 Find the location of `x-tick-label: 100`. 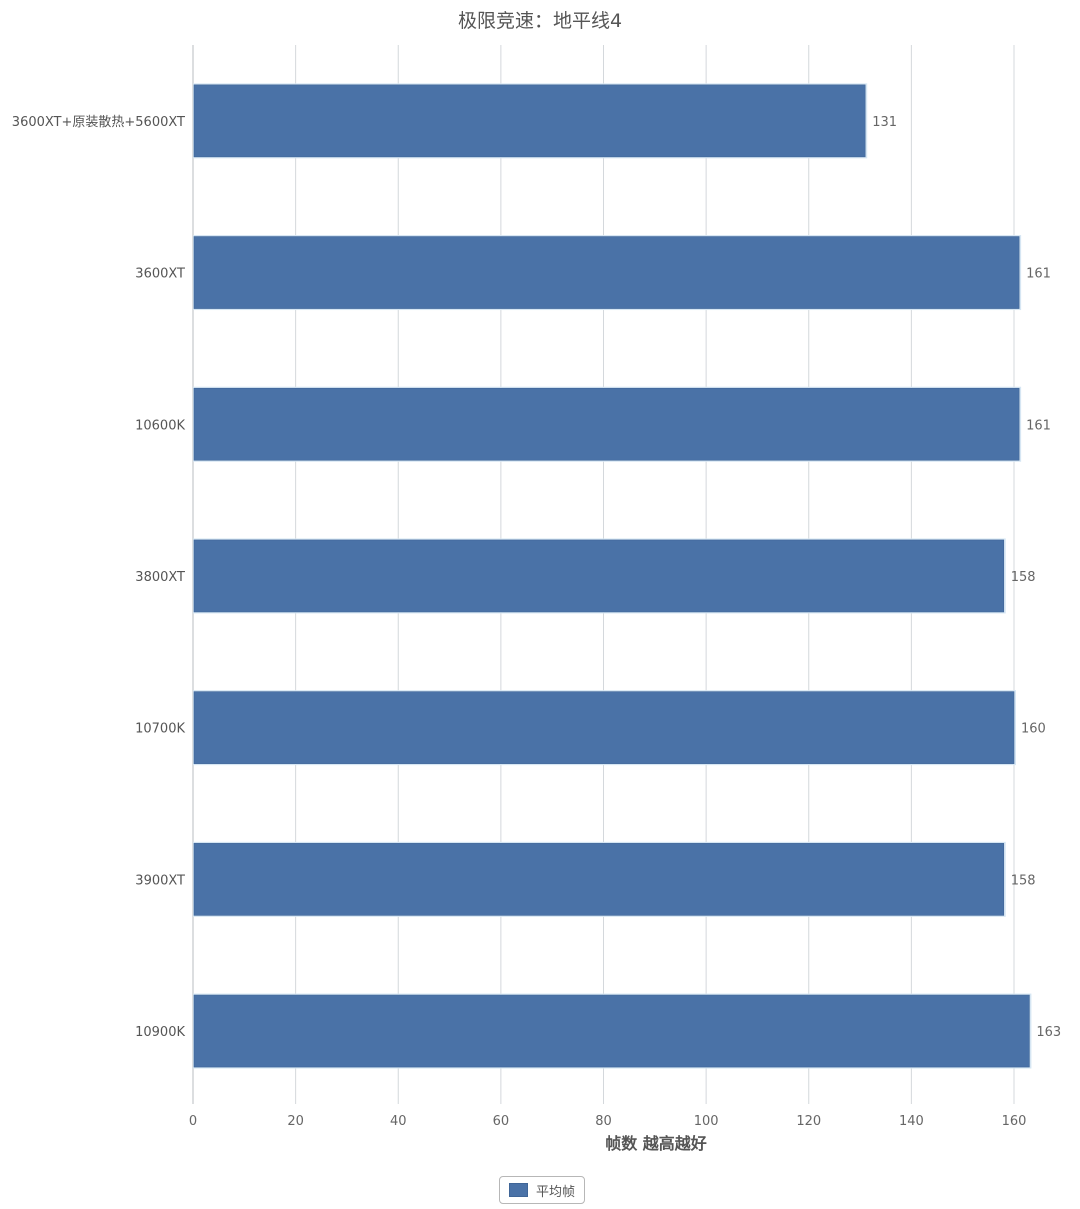

x-tick-label: 100 is located at coordinates (706, 1121).